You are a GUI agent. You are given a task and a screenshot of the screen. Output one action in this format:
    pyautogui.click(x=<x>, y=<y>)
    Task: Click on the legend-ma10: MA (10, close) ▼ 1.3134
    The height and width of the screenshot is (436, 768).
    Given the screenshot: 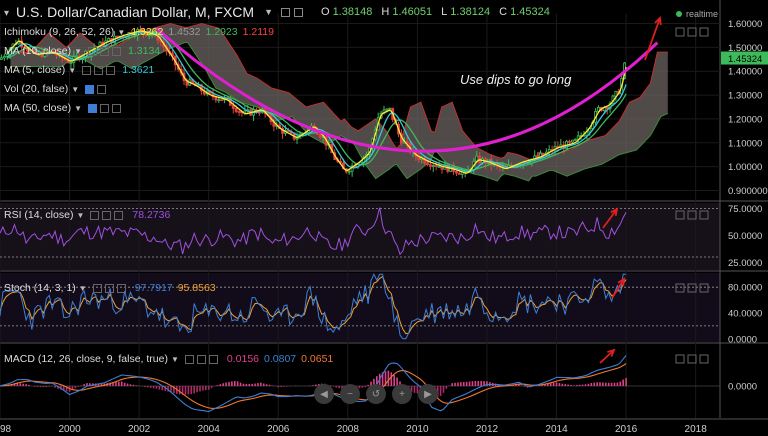 What is the action you would take?
    pyautogui.click(x=82, y=51)
    